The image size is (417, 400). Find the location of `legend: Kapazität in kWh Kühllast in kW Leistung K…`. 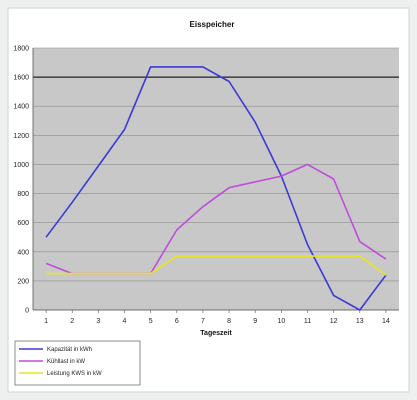

legend: Kapazität in kWh Kühllast in kW Leistung K… is located at coordinates (77, 363).